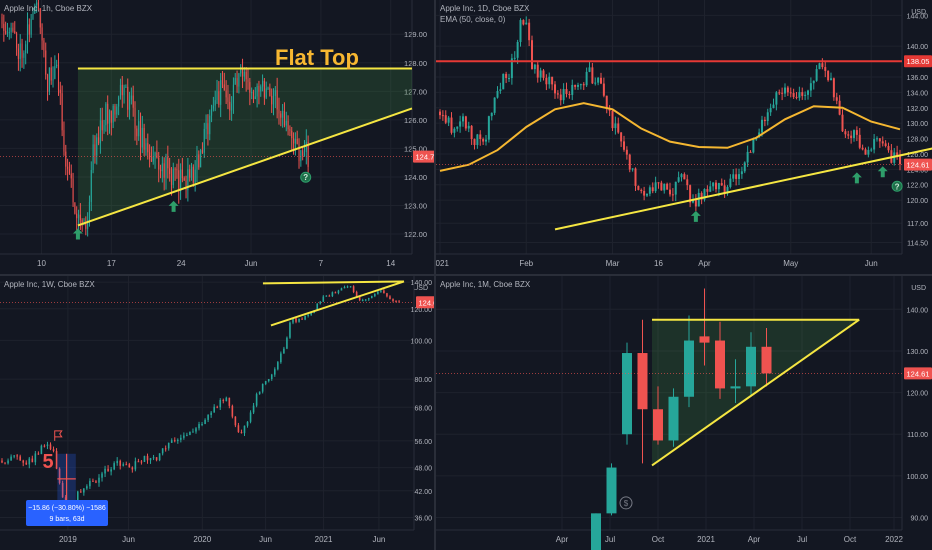  What do you see at coordinates (918, 477) in the screenshot?
I see `y-tick-label: 100.00` at bounding box center [918, 477].